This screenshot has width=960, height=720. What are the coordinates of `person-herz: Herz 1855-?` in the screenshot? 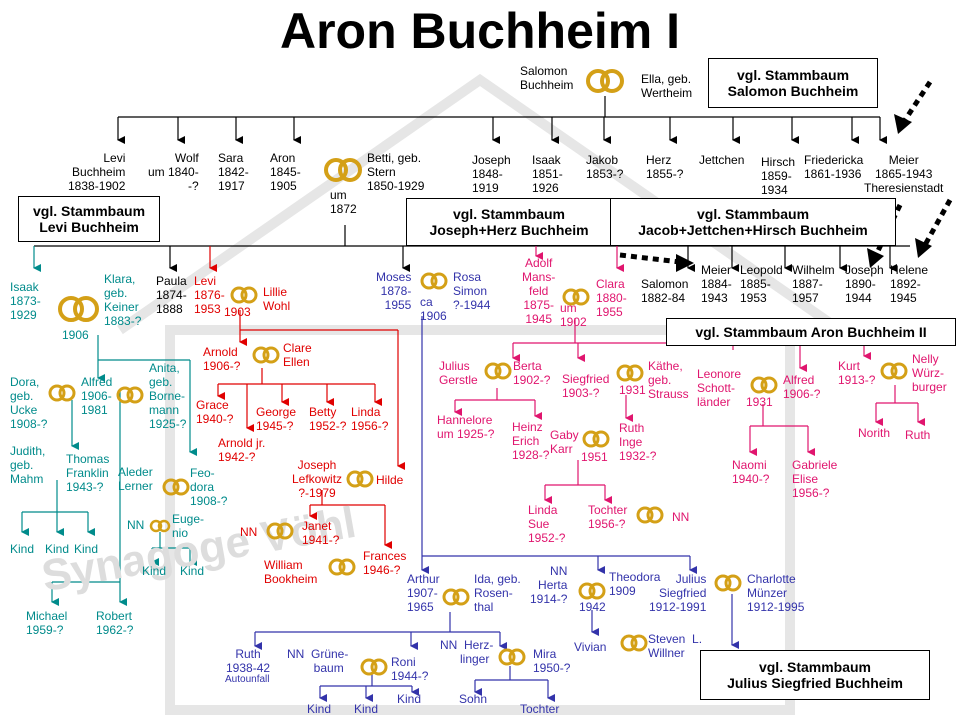 It's located at (665, 167).